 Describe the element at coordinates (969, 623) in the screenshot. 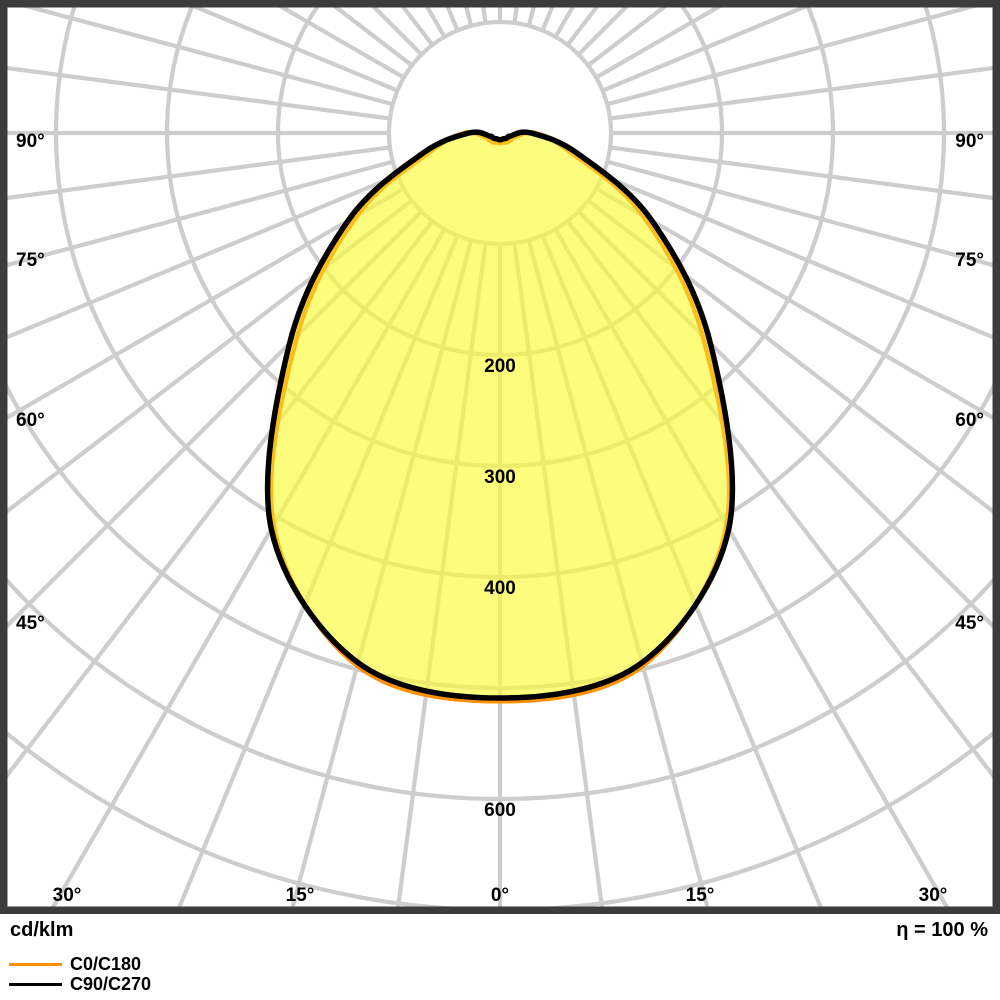

I see `angle-label-right: 45°` at that location.